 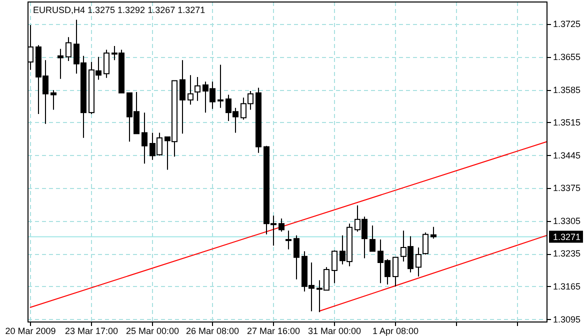 What do you see at coordinates (153, 331) in the screenshot?
I see `x-tick-label: 25 Mar 00:00` at bounding box center [153, 331].